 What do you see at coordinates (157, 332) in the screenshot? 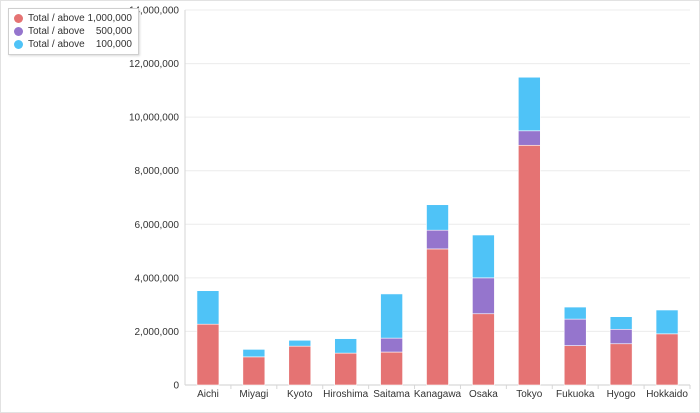
I see `y-tick-label: 2,000,000` at bounding box center [157, 332].